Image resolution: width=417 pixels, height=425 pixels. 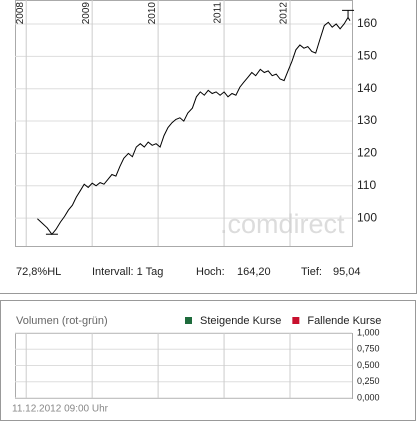 I want to click on y-tick-label: 110, so click(x=366, y=185).